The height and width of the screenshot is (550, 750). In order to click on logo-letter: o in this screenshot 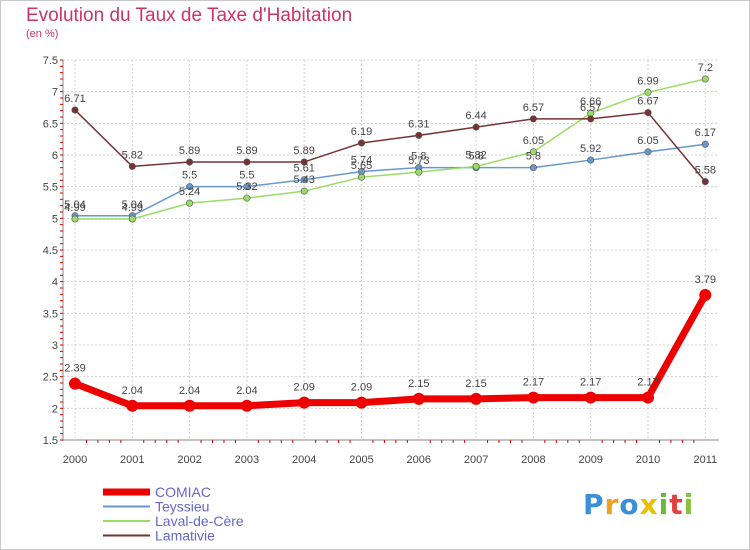, I will do `click(629, 504)`.